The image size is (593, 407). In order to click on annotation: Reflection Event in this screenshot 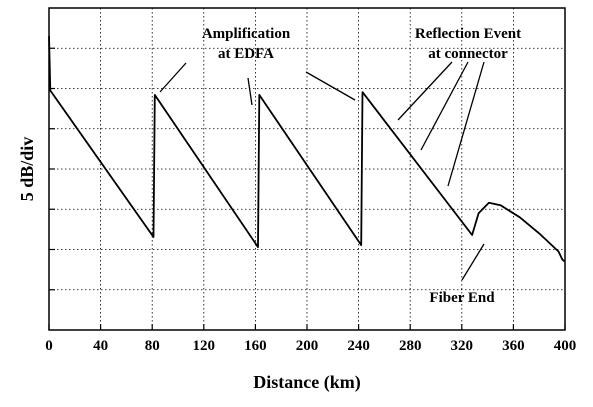, I will do `click(468, 34)`.